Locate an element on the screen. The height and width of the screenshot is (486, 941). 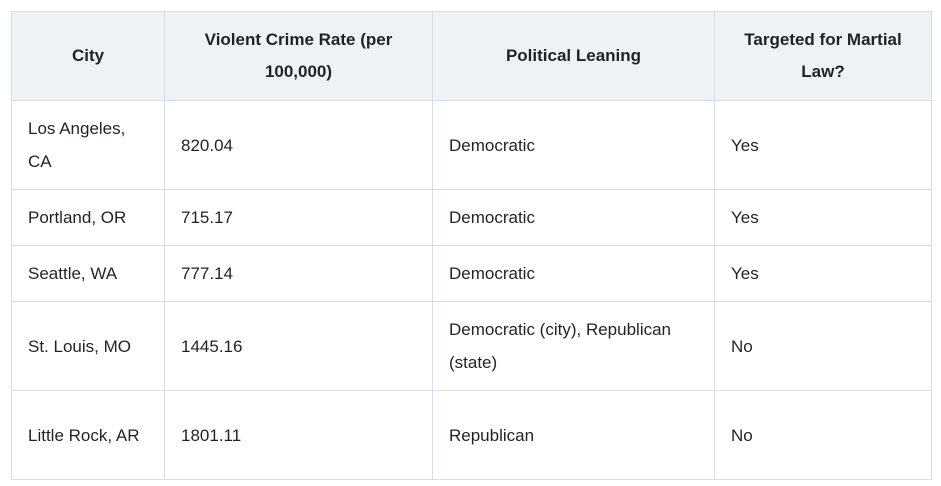
table-row: Seattle, WA 777.14 Democratic Yes is located at coordinates (471, 273).